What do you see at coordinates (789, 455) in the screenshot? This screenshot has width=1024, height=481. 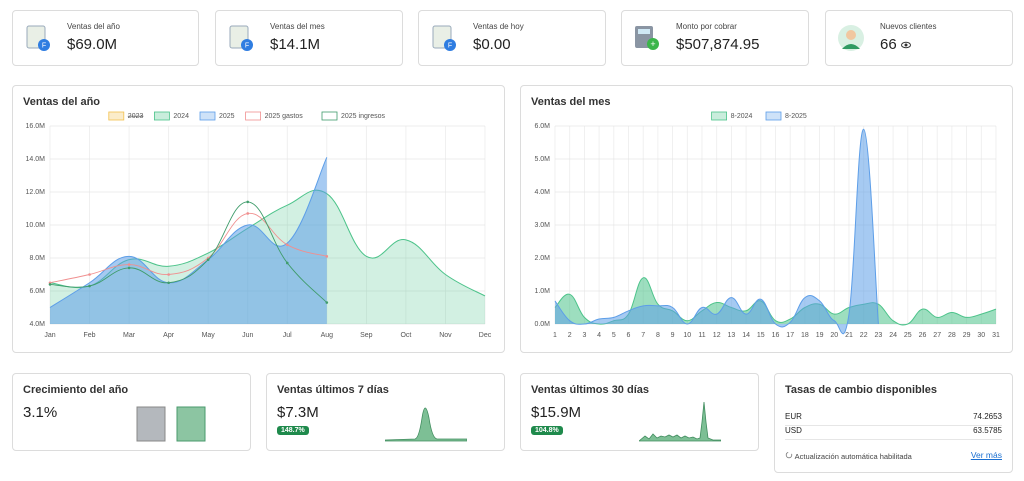 I see `refresh-icon` at bounding box center [789, 455].